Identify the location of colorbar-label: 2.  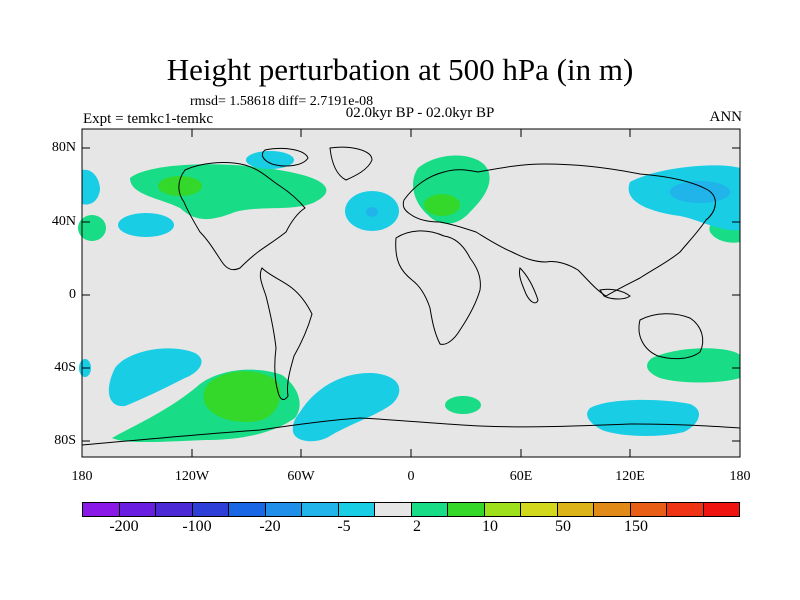
(417, 526).